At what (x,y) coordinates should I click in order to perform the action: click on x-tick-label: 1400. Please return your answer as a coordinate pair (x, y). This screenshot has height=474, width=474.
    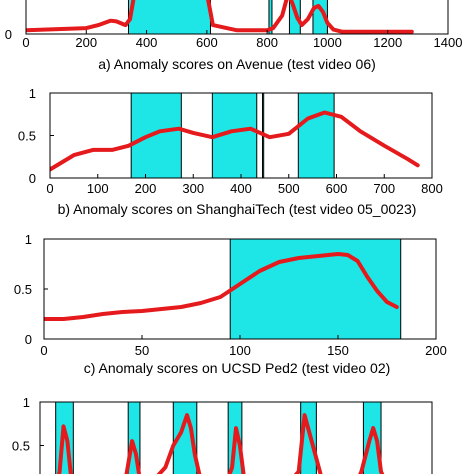
    Looking at the image, I should click on (448, 42).